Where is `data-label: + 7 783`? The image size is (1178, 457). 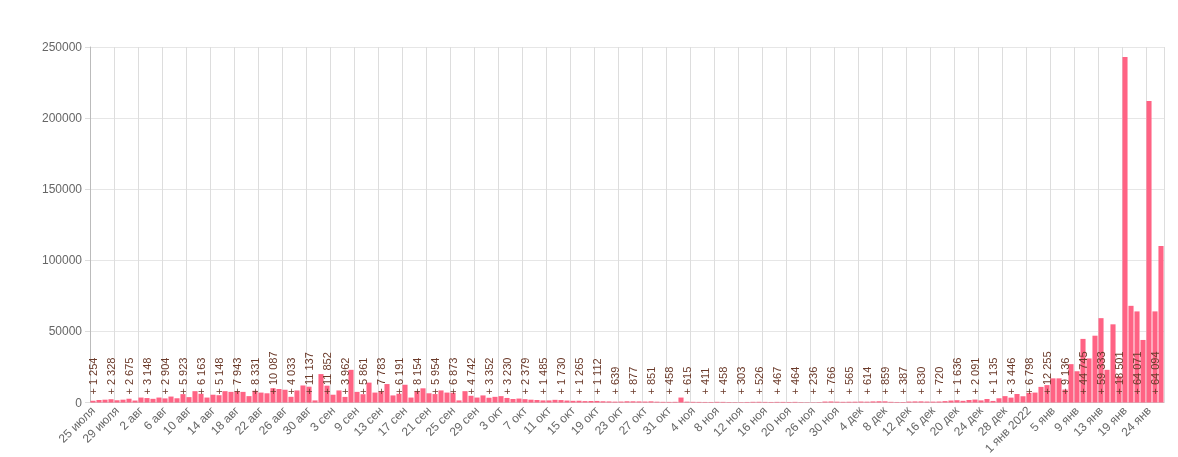 data-label: + 7 783 is located at coordinates (381, 376).